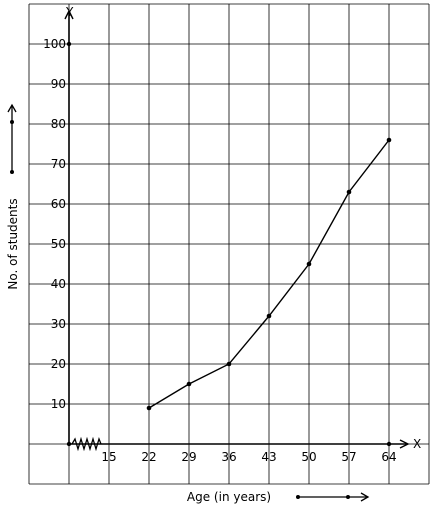  Describe the element at coordinates (86, 444) in the screenshot. I see `axis-break-icon` at that location.